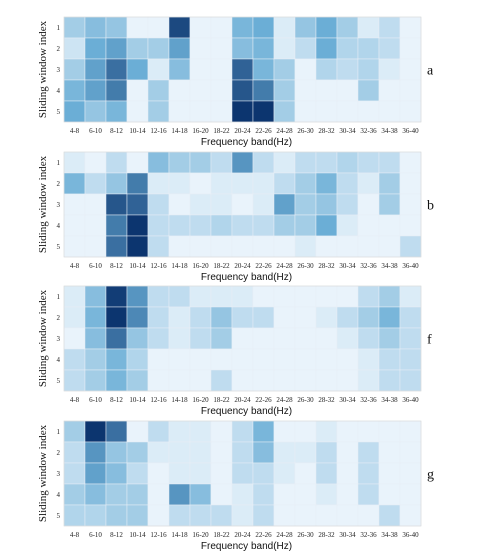 This screenshot has width=503, height=552. What do you see at coordinates (305, 535) in the screenshot?
I see `x-tick-label: 26-30` at bounding box center [305, 535].